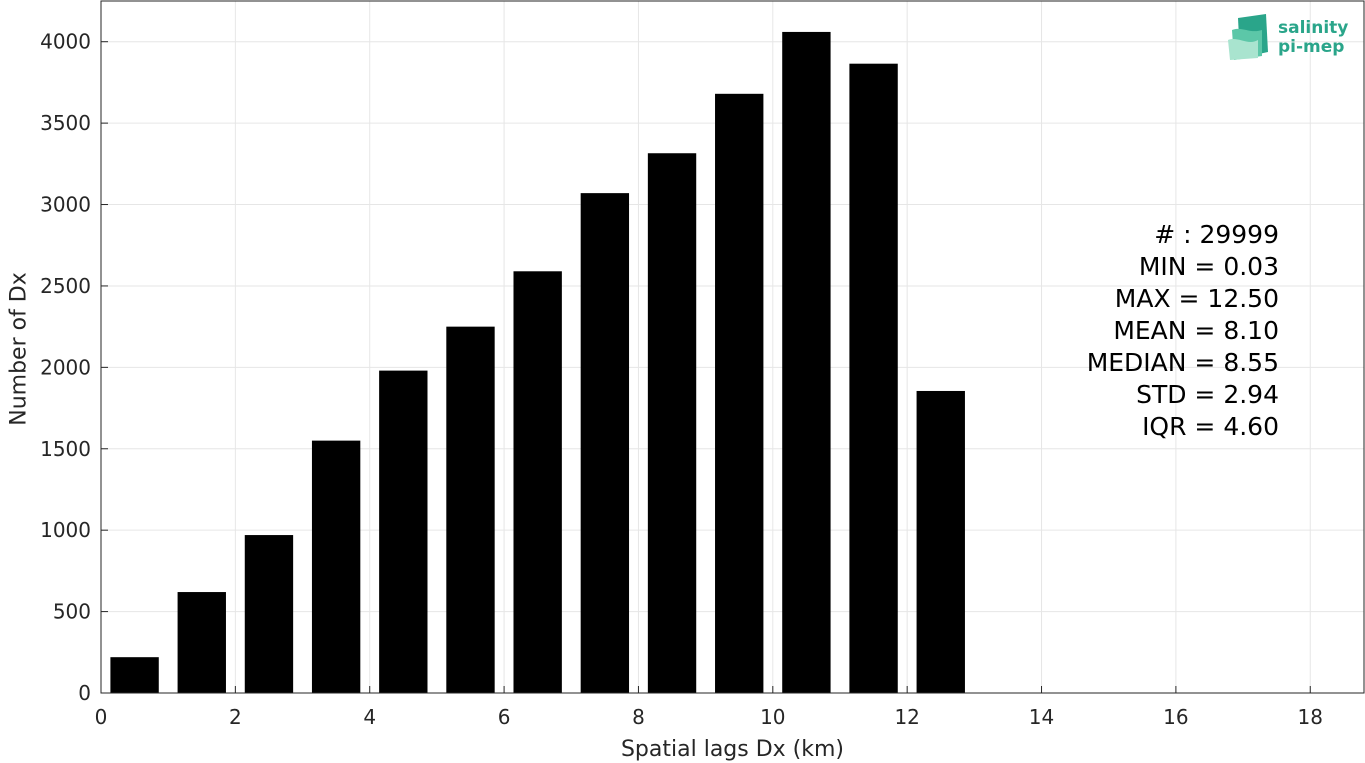 Image resolution: width=1365 pixels, height=763 pixels. I want to click on x-tick-label: 12, so click(906, 717).